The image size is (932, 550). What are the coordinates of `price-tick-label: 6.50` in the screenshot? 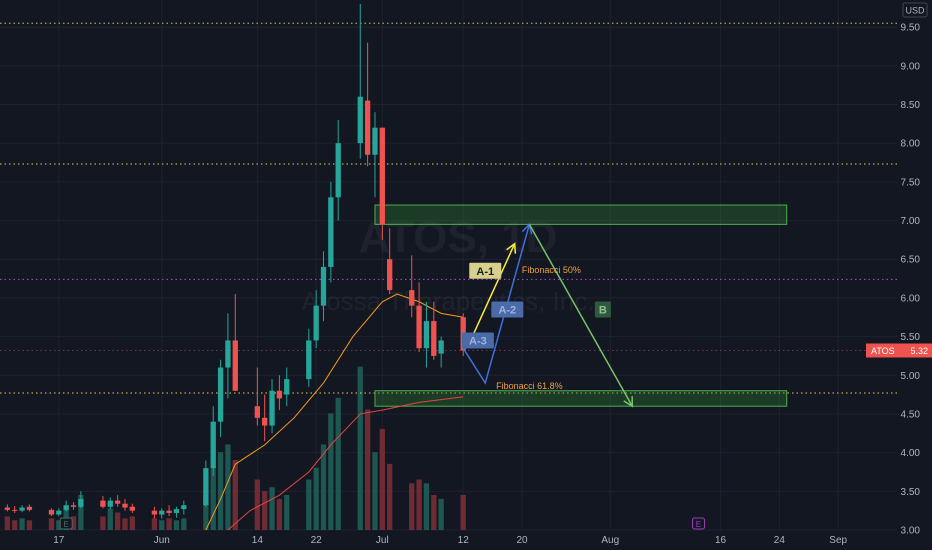 It's located at (911, 260).